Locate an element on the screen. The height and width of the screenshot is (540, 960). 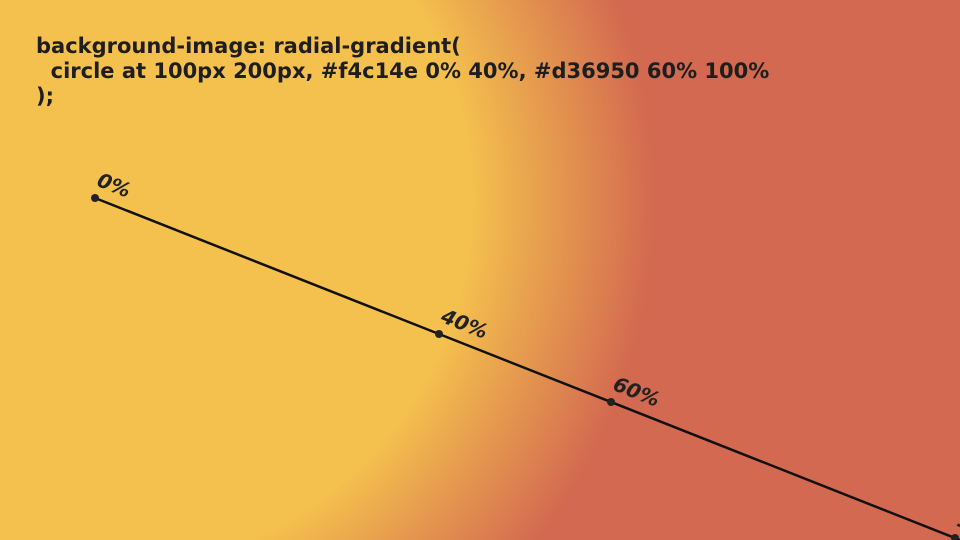
stop-label: 0% is located at coordinates (114, 185).